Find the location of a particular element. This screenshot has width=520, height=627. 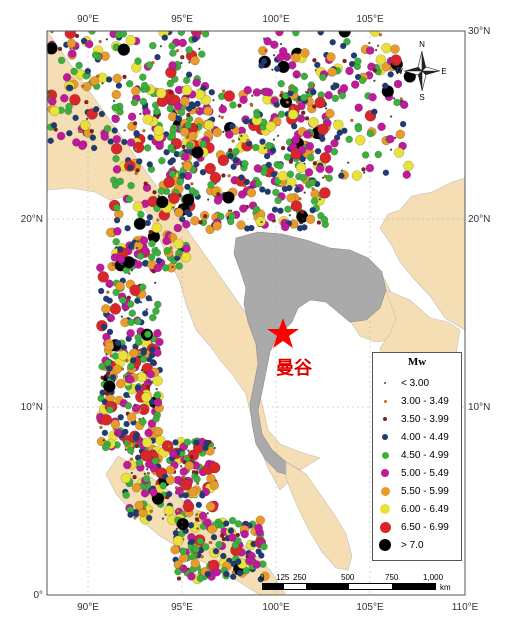

legend-label: 5.00 - 5.49 is located at coordinates (425, 473).